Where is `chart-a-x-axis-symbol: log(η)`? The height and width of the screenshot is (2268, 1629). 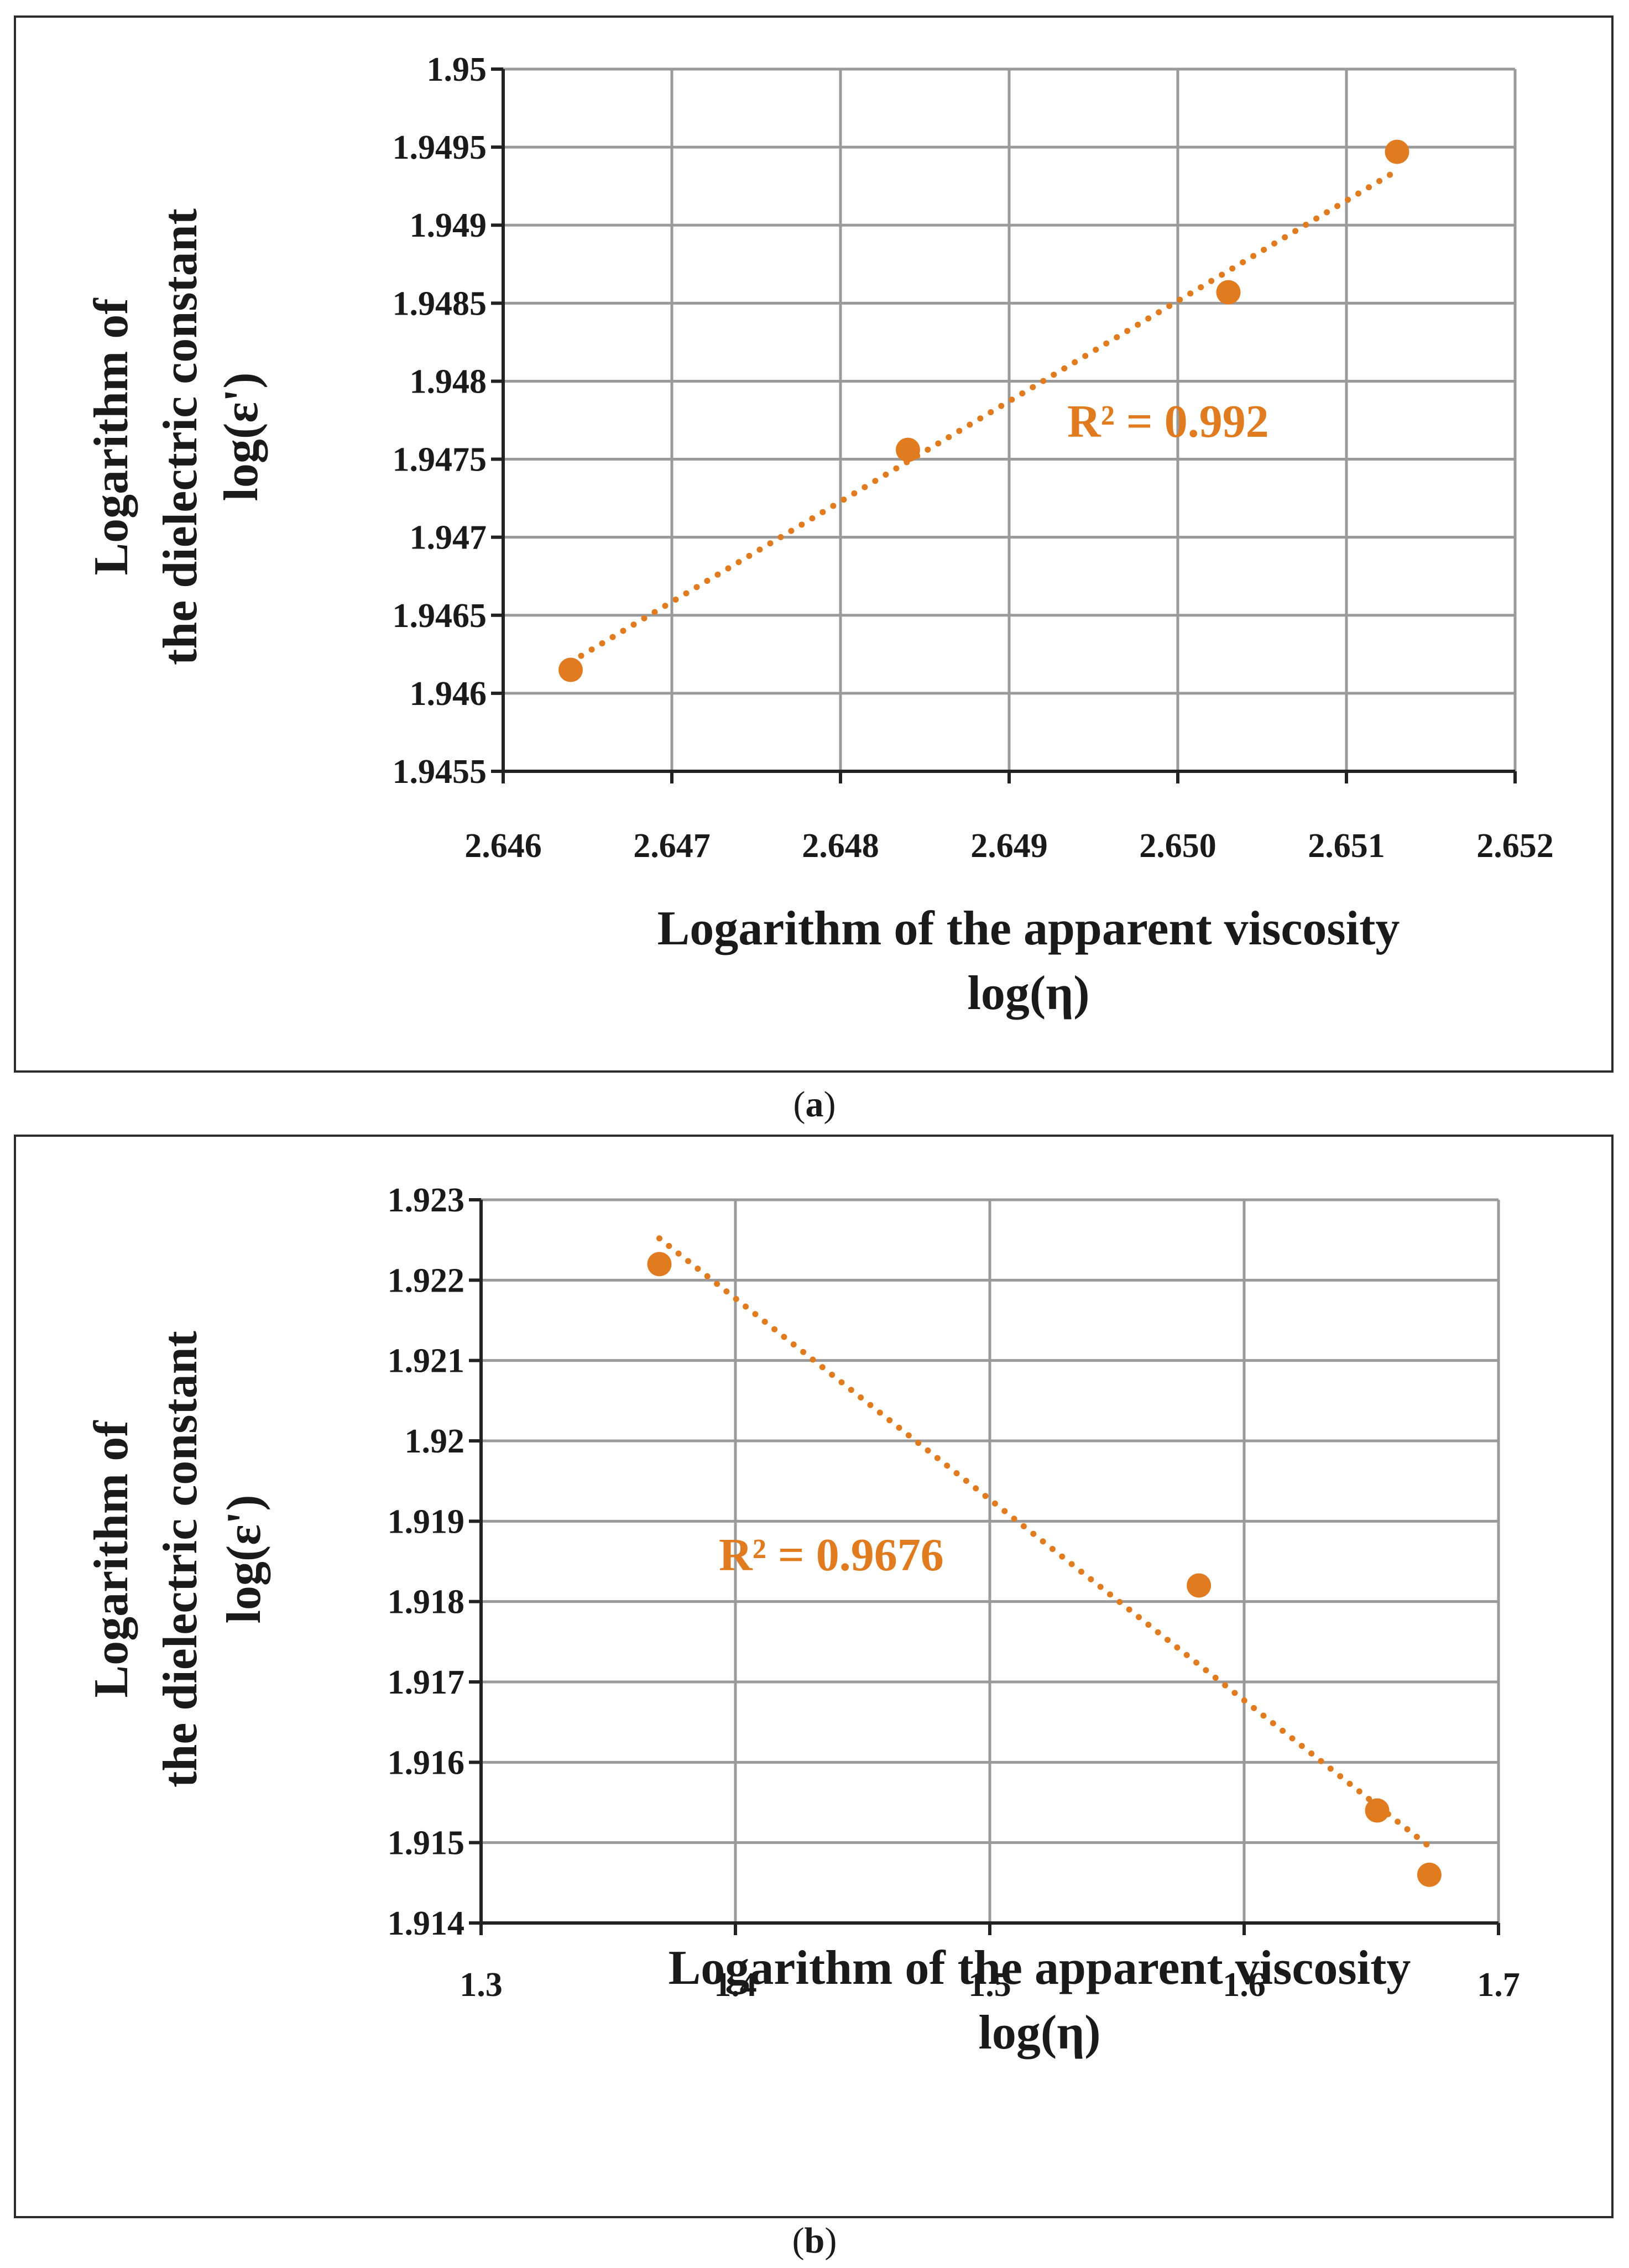
chart-a-x-axis-symbol: log(η) is located at coordinates (1028, 993).